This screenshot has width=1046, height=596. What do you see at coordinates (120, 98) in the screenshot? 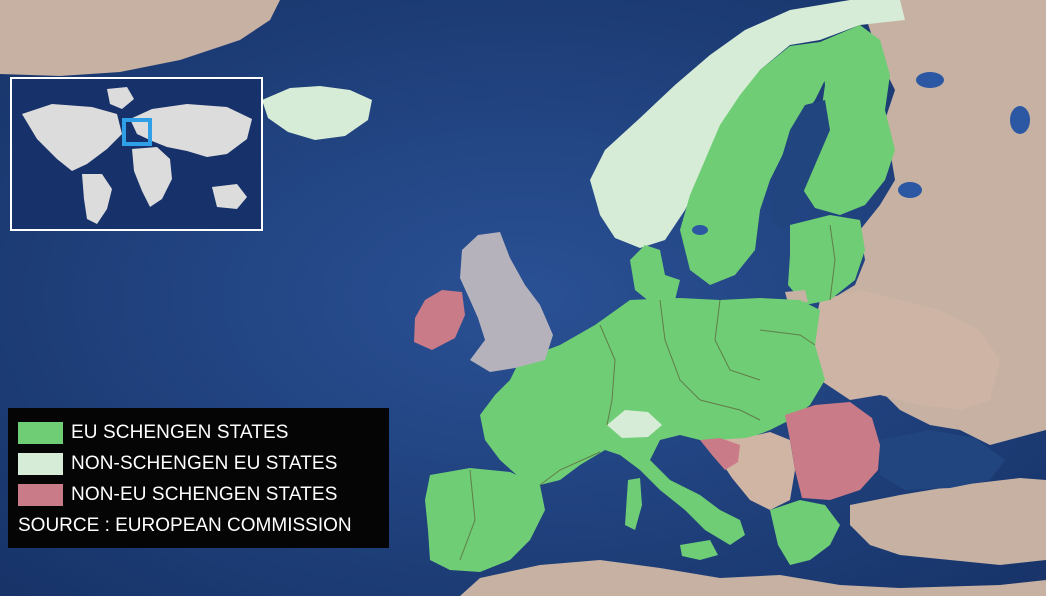
I see `inset-greenland` at bounding box center [120, 98].